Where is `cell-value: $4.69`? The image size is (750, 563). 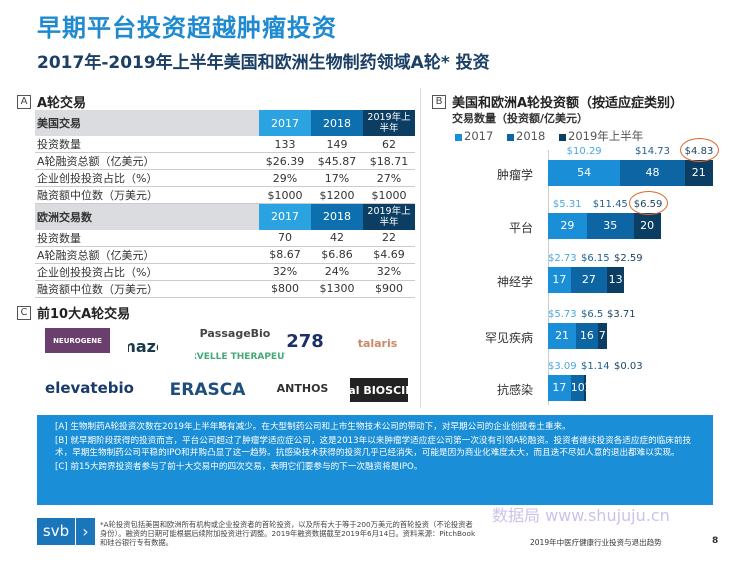 cell-value: $4.69 is located at coordinates (389, 255).